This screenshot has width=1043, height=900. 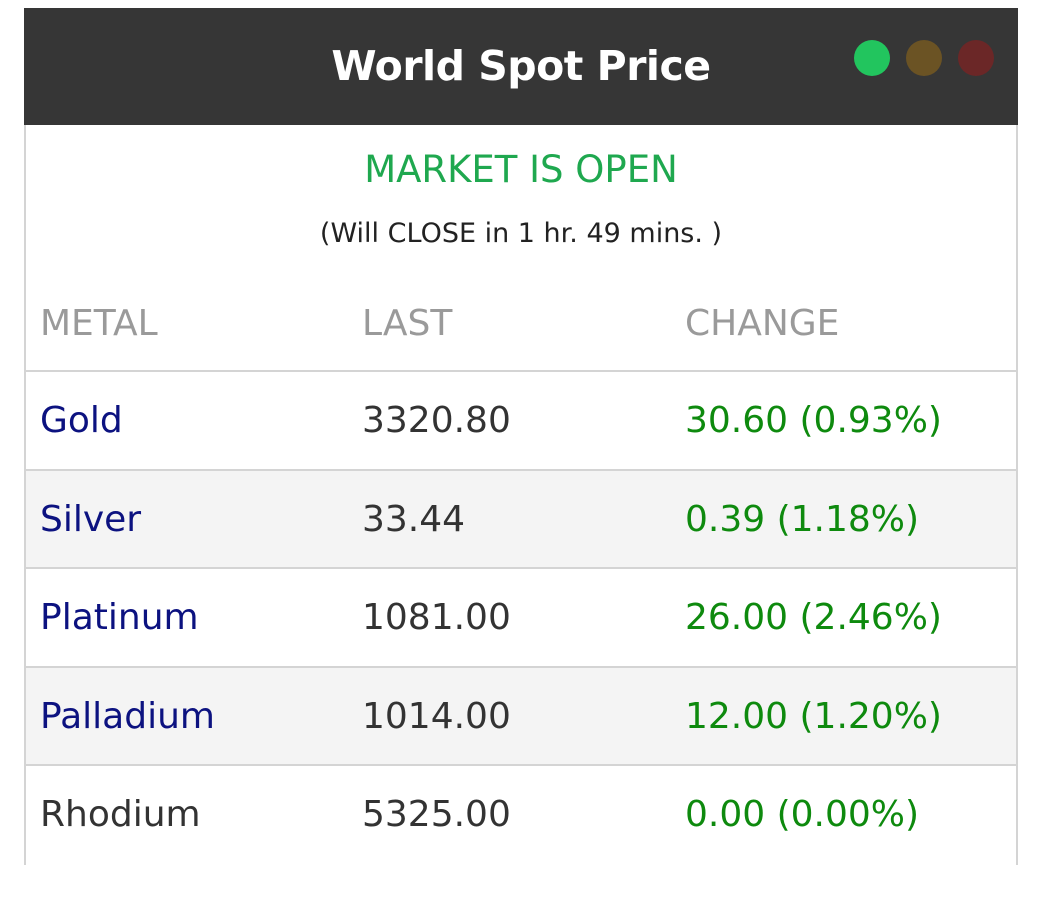 I want to click on last-price: 1081.00, so click(x=436, y=618).